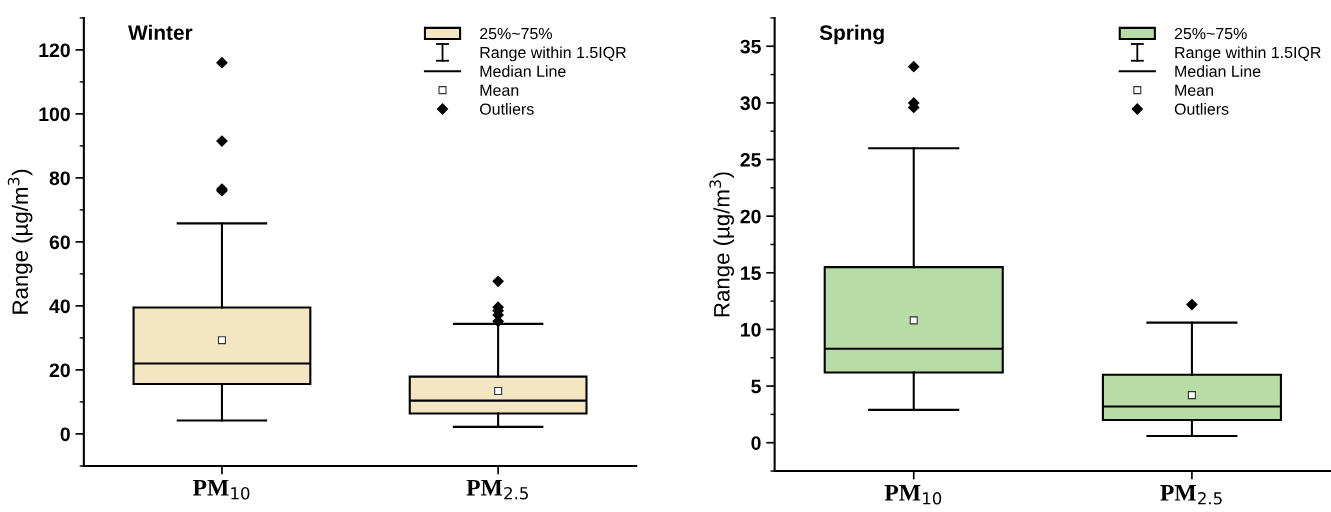 The width and height of the screenshot is (1331, 512). I want to click on y-tick-label: 100, so click(54, 114).